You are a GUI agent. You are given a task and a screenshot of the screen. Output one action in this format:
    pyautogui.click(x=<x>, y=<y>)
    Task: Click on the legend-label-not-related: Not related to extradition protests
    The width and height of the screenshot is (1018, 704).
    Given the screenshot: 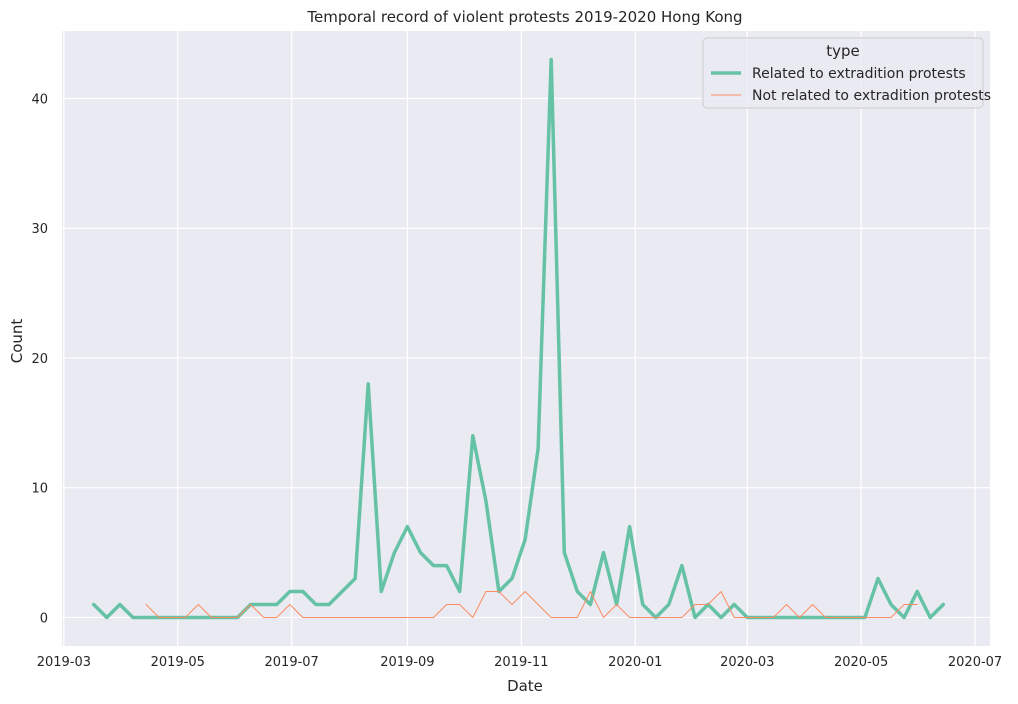 What is the action you would take?
    pyautogui.click(x=871, y=96)
    